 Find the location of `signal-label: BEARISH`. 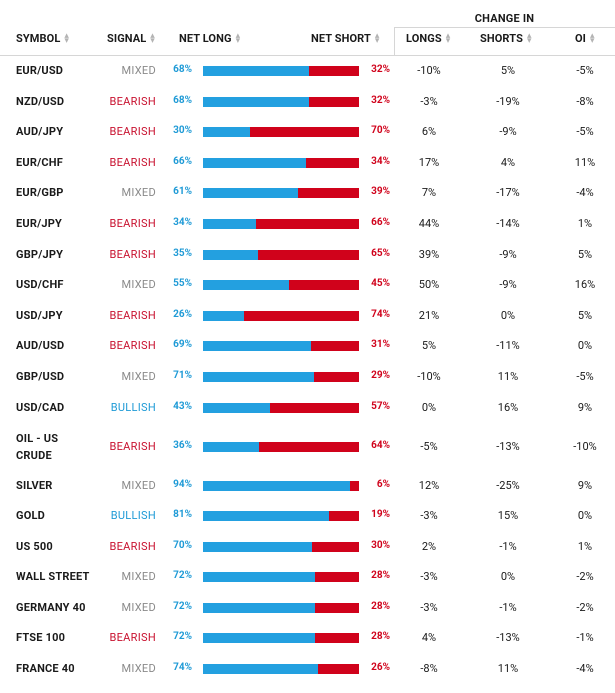

signal-label: BEARISH is located at coordinates (132, 131).